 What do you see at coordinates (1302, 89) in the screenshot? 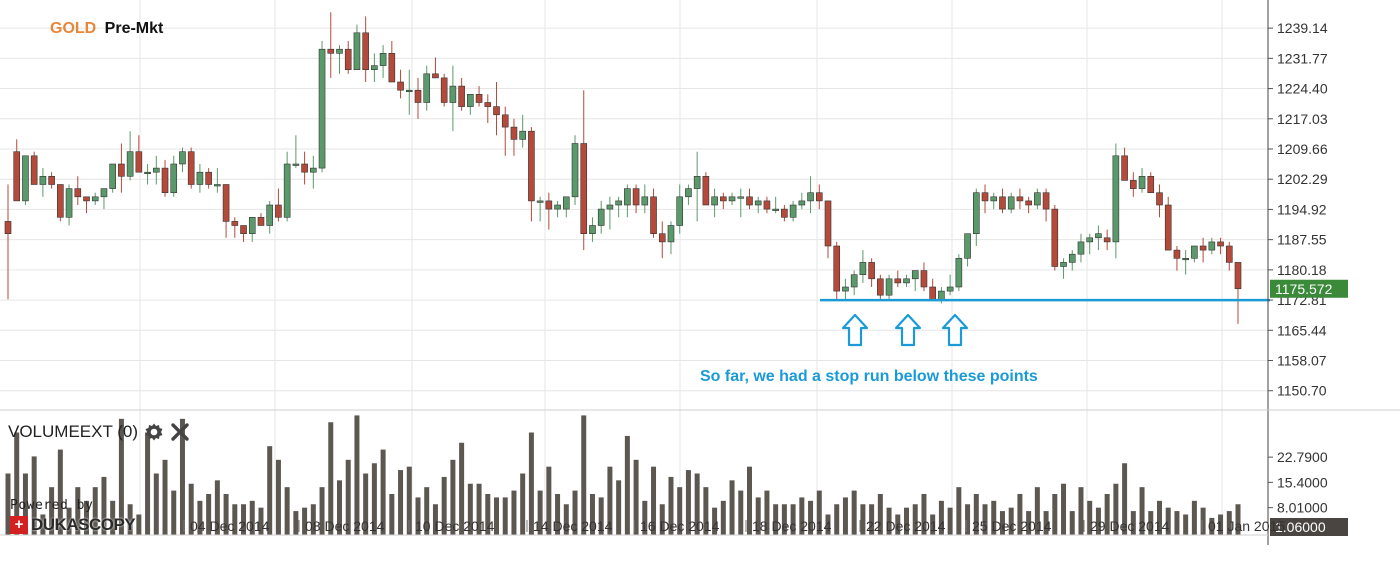
I see `price-tick-label: 1224.40` at bounding box center [1302, 89].